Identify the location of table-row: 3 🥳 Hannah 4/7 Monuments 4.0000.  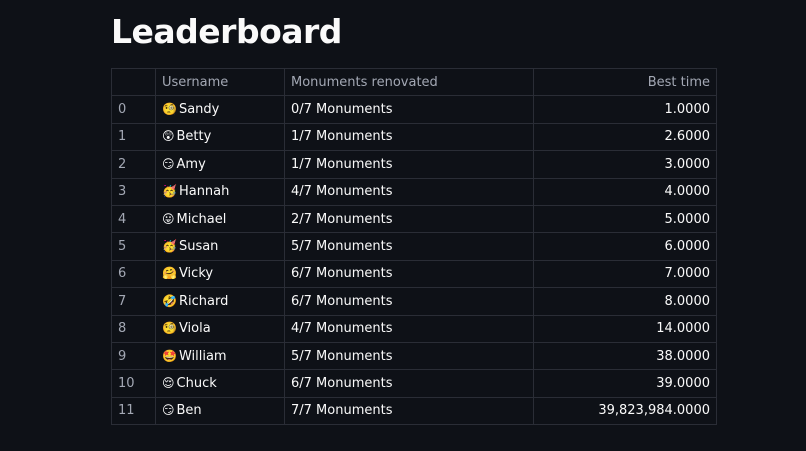
(414, 191).